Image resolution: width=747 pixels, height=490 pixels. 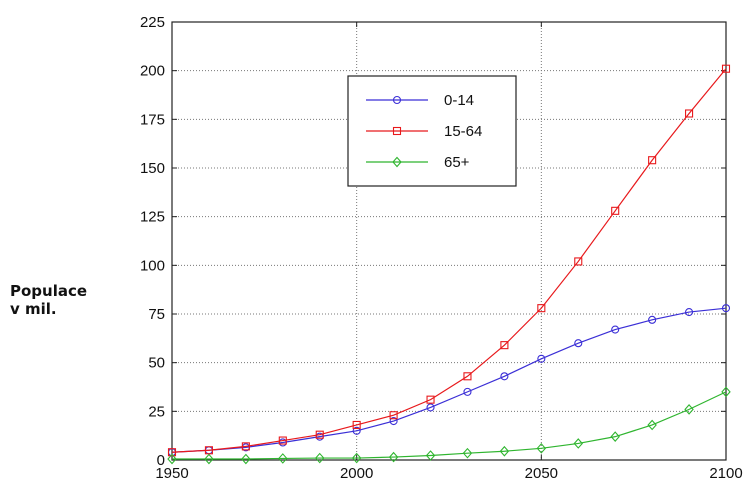 I want to click on y-tick-label: 0, so click(x=161, y=460).